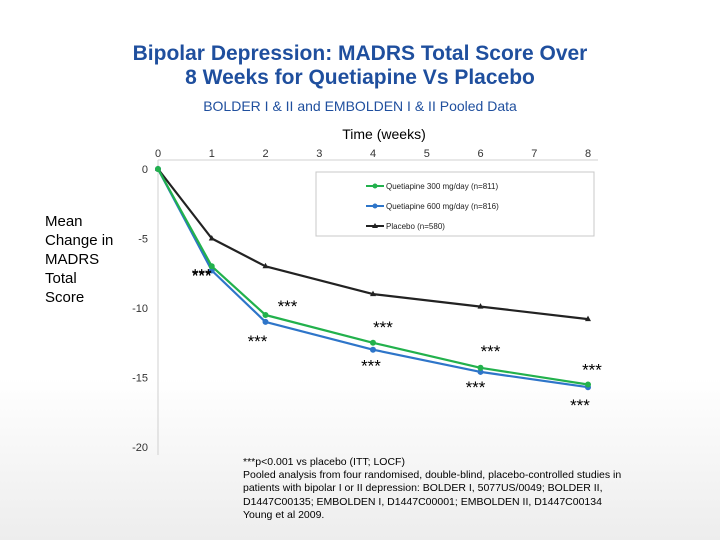 The width and height of the screenshot is (720, 540). I want to click on y-axis-label-line: Mean, so click(64, 221).